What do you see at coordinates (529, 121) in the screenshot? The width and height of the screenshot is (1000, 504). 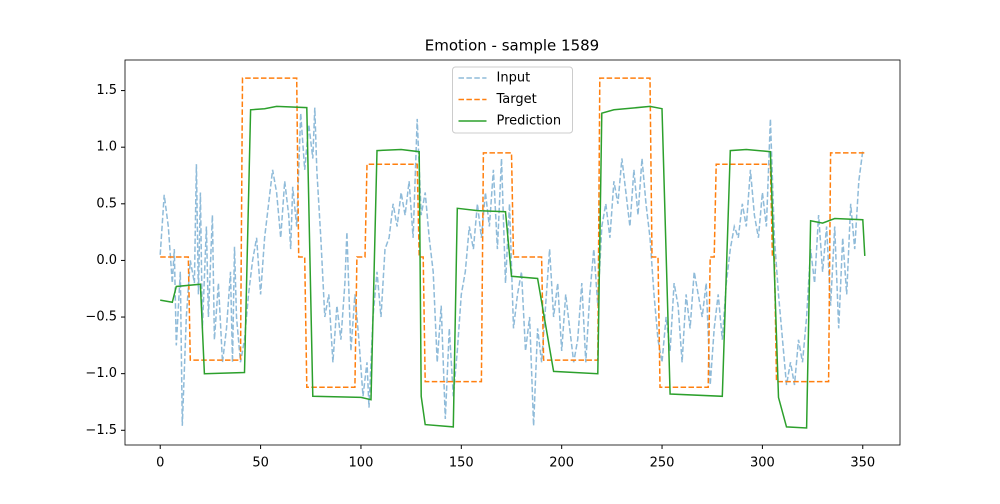 I see `legend-label: Prediction` at bounding box center [529, 121].